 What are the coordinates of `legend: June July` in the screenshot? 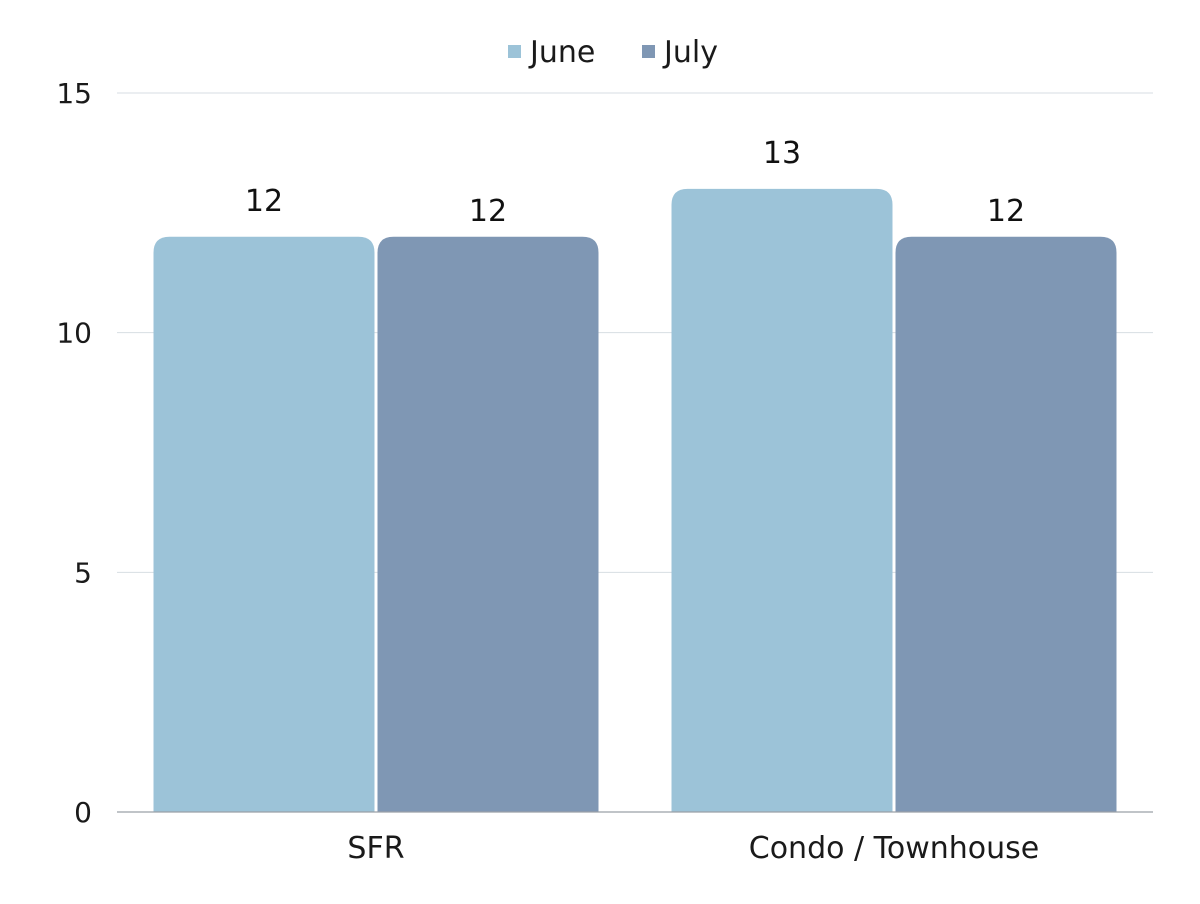 It's located at (613, 52).